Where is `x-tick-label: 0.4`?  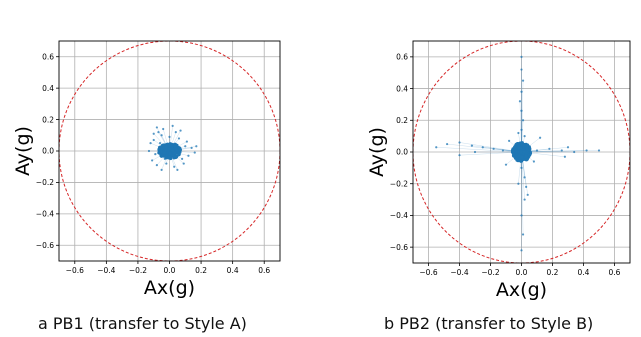
x-tick-label: 0.4 is located at coordinates (233, 270).